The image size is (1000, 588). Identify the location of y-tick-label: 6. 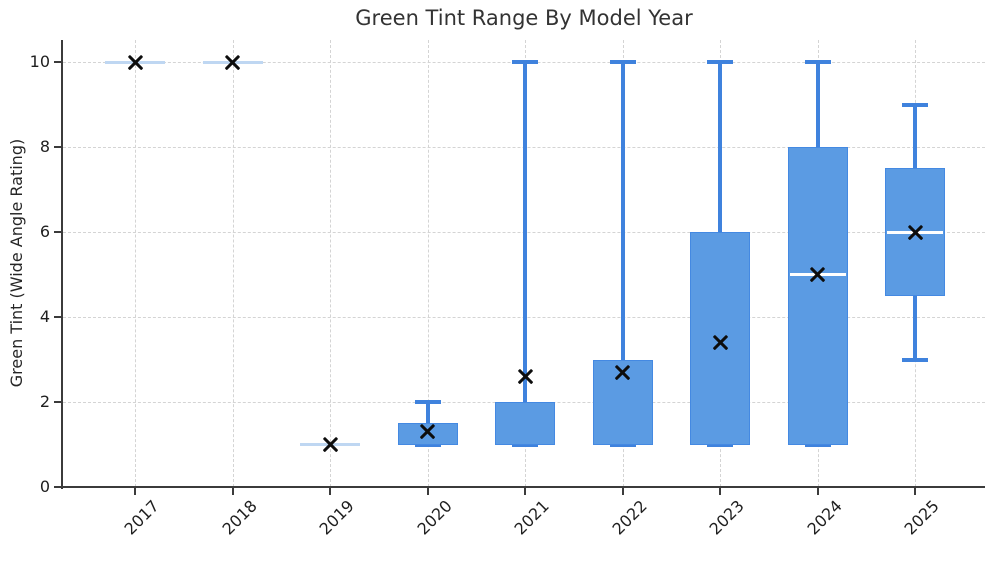
(44, 231).